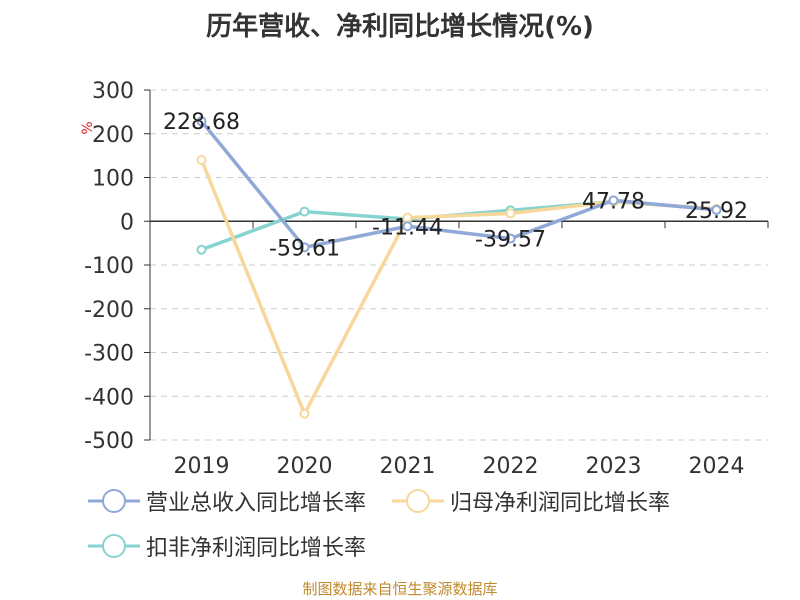 The width and height of the screenshot is (800, 600). Describe the element at coordinates (256, 548) in the screenshot. I see `legend-label-non-gaap: 扣非净利润同比增长率` at that location.